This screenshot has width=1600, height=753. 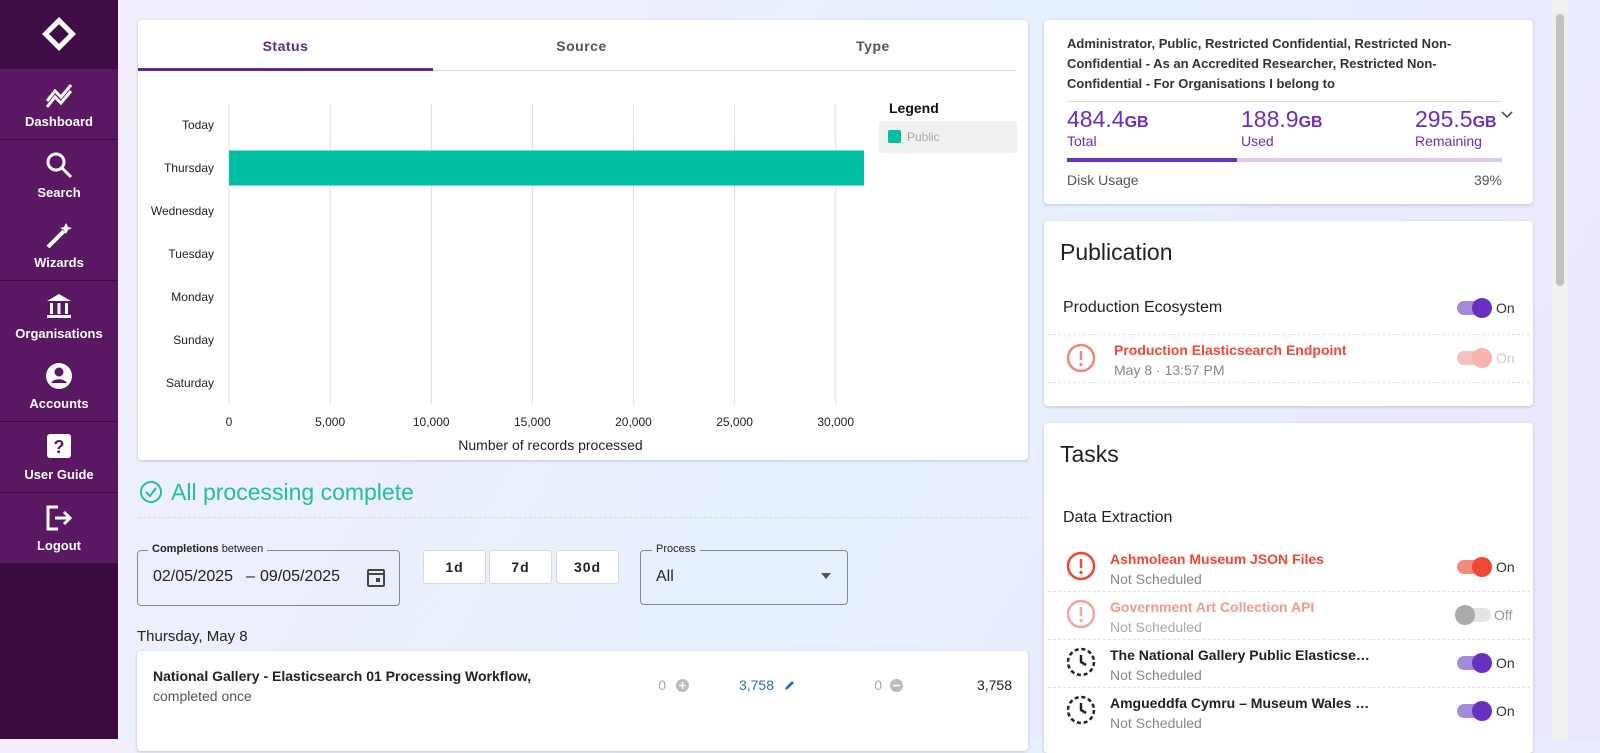 What do you see at coordinates (189, 168) in the screenshot?
I see `y-tick-label: Thursday` at bounding box center [189, 168].